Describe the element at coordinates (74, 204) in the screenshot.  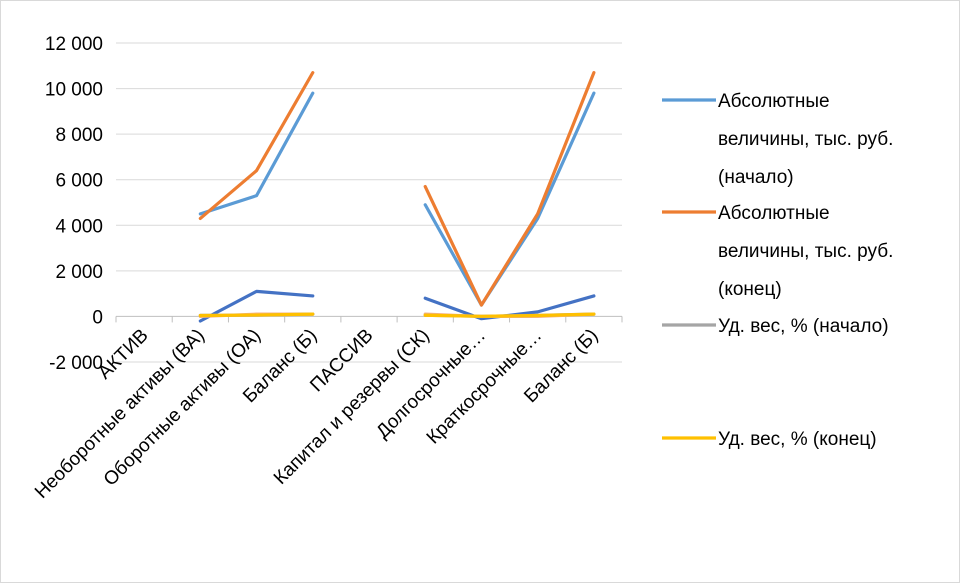
I see `y-axis-tick-labels: -2 000 0 2 000 4 000 6 000 8 000 10 000 12 000` at that location.